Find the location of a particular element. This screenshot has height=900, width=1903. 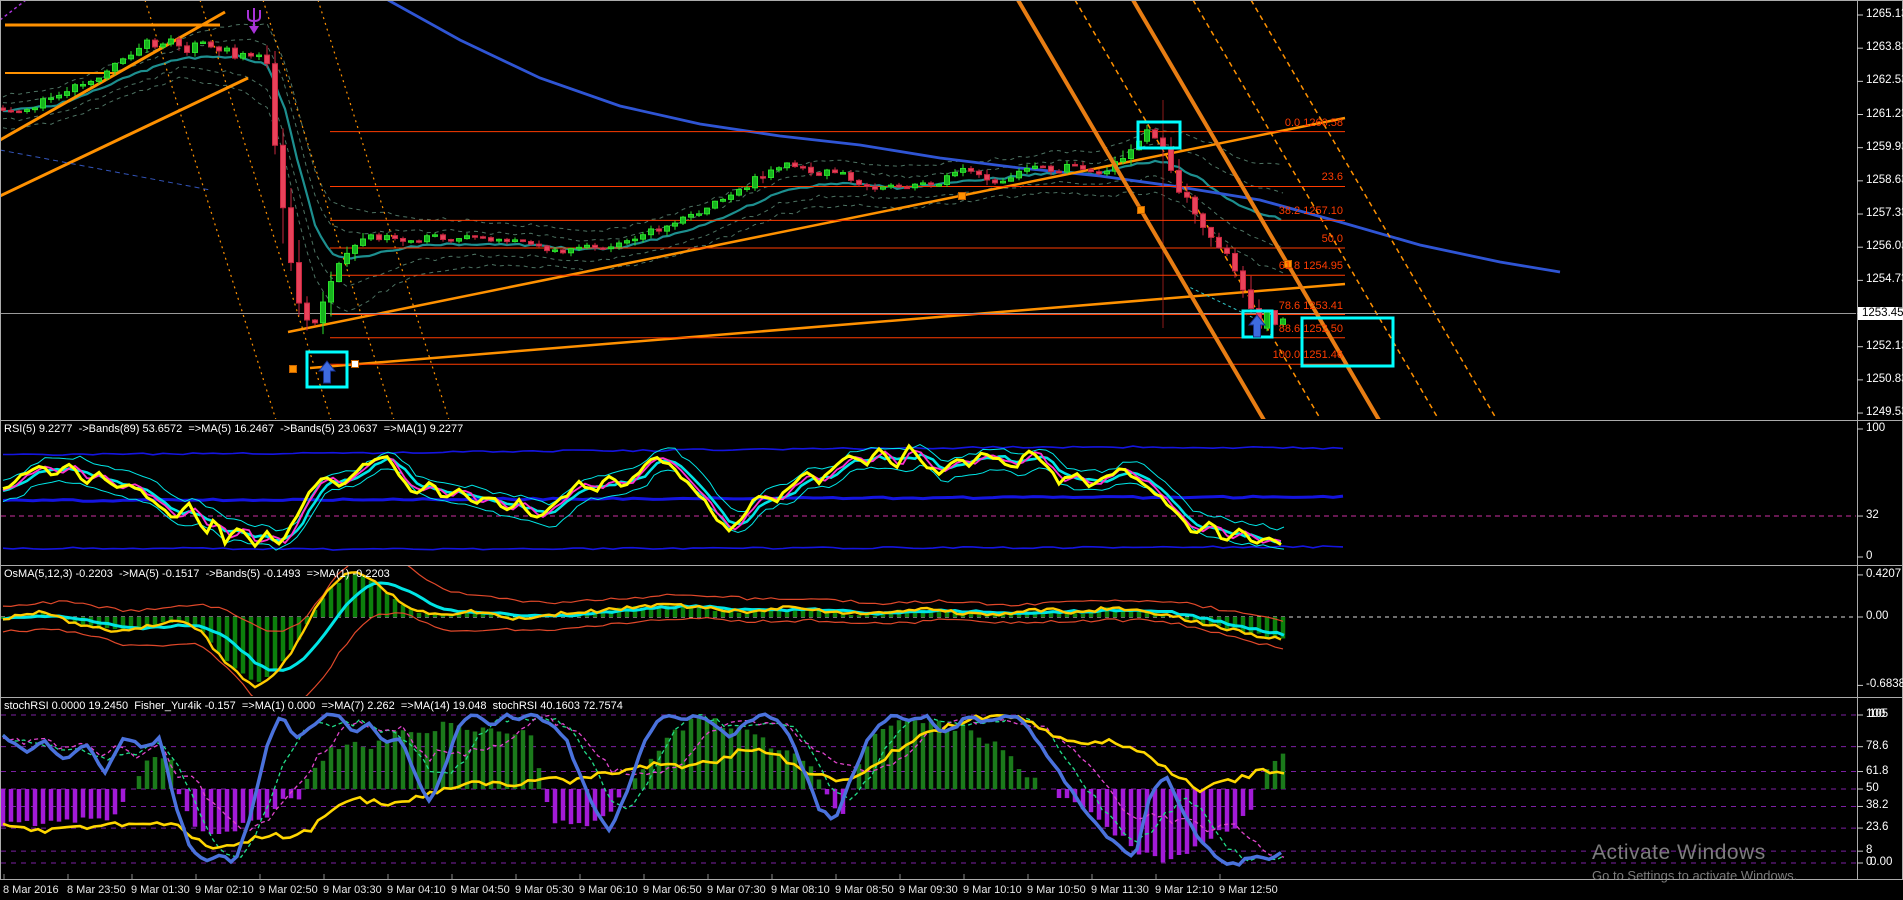

fib-level-label: 61.8 1254.95 is located at coordinates (1310, 266).